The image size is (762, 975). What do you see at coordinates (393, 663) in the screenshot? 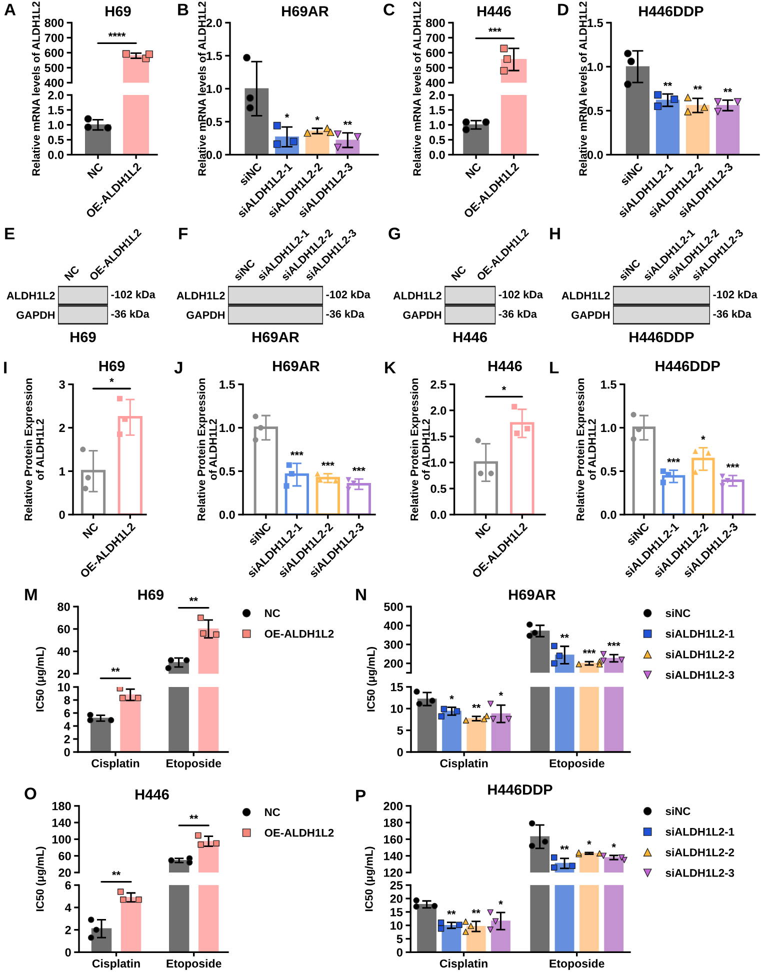
I see `y-tick-label: 200` at bounding box center [393, 663].